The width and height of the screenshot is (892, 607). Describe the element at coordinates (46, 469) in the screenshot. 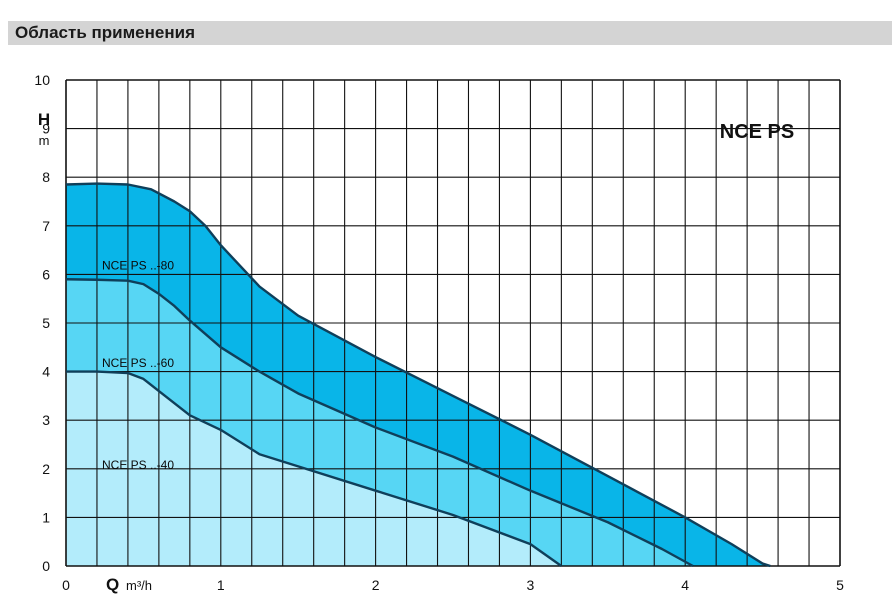

I see `y-tick-label: 2` at that location.